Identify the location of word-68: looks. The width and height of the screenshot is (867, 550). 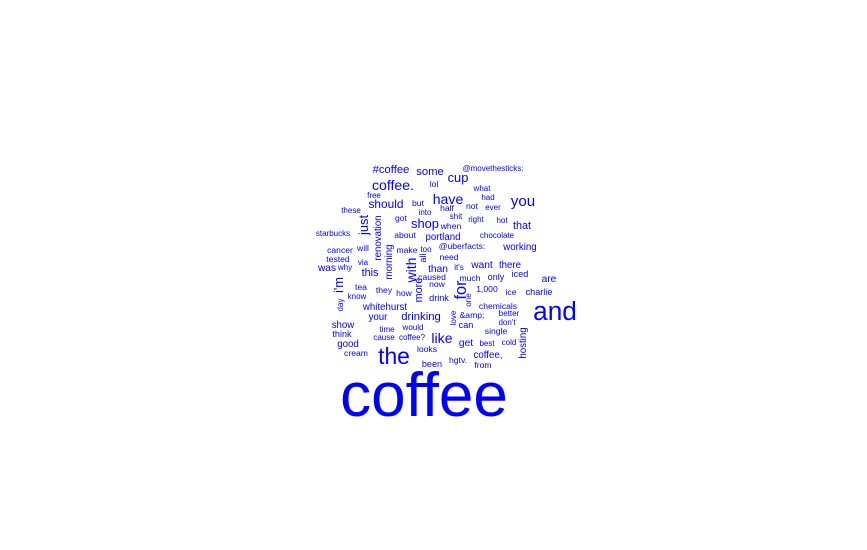
(427, 349).